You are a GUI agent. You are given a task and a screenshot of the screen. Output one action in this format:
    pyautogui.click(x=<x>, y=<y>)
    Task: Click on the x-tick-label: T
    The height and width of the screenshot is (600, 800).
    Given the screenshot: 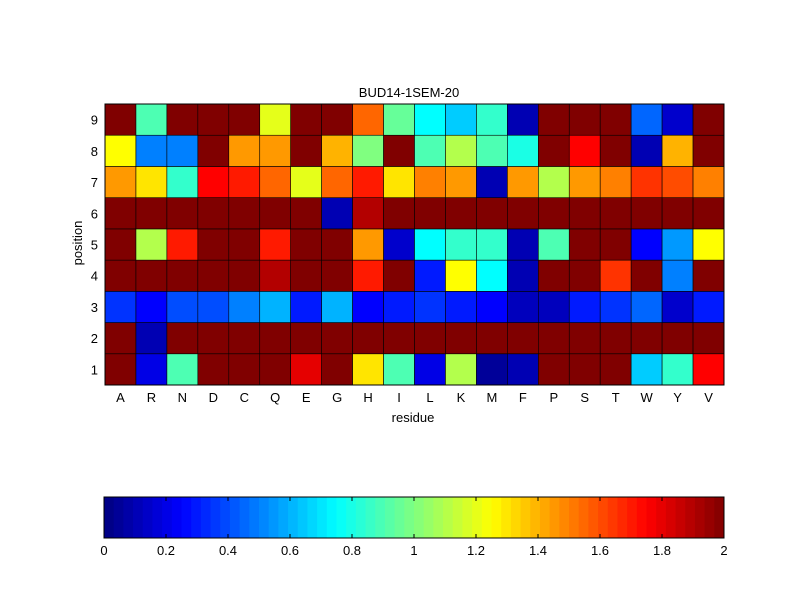 What is the action you would take?
    pyautogui.click(x=616, y=397)
    